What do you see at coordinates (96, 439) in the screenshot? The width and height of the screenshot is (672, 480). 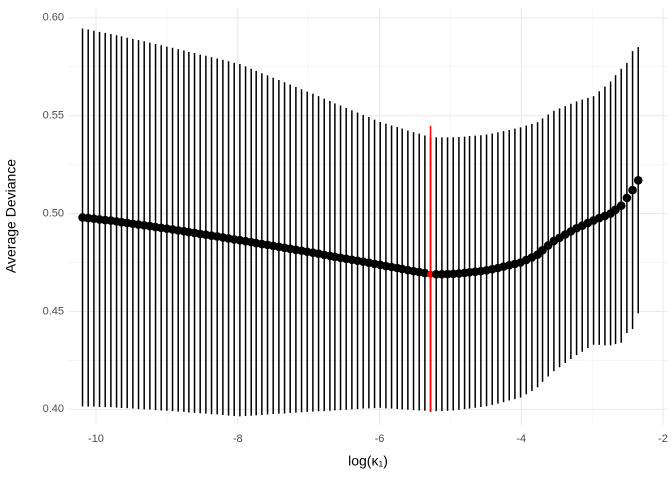 I see `x-tick-label: -10` at bounding box center [96, 439].